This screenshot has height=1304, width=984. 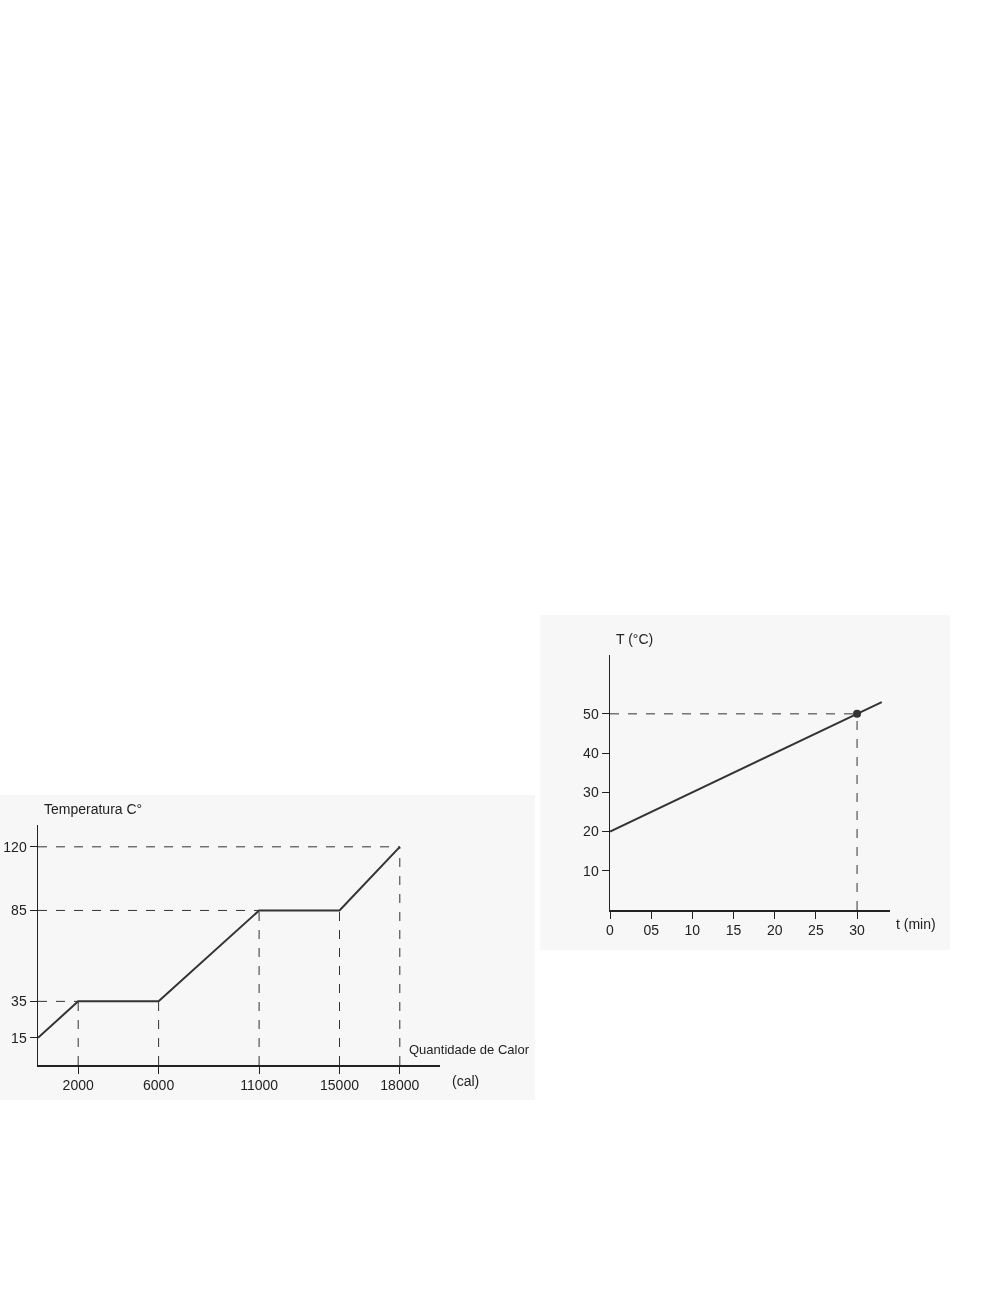 I want to click on y-tick-label: 30, so click(x=591, y=792).